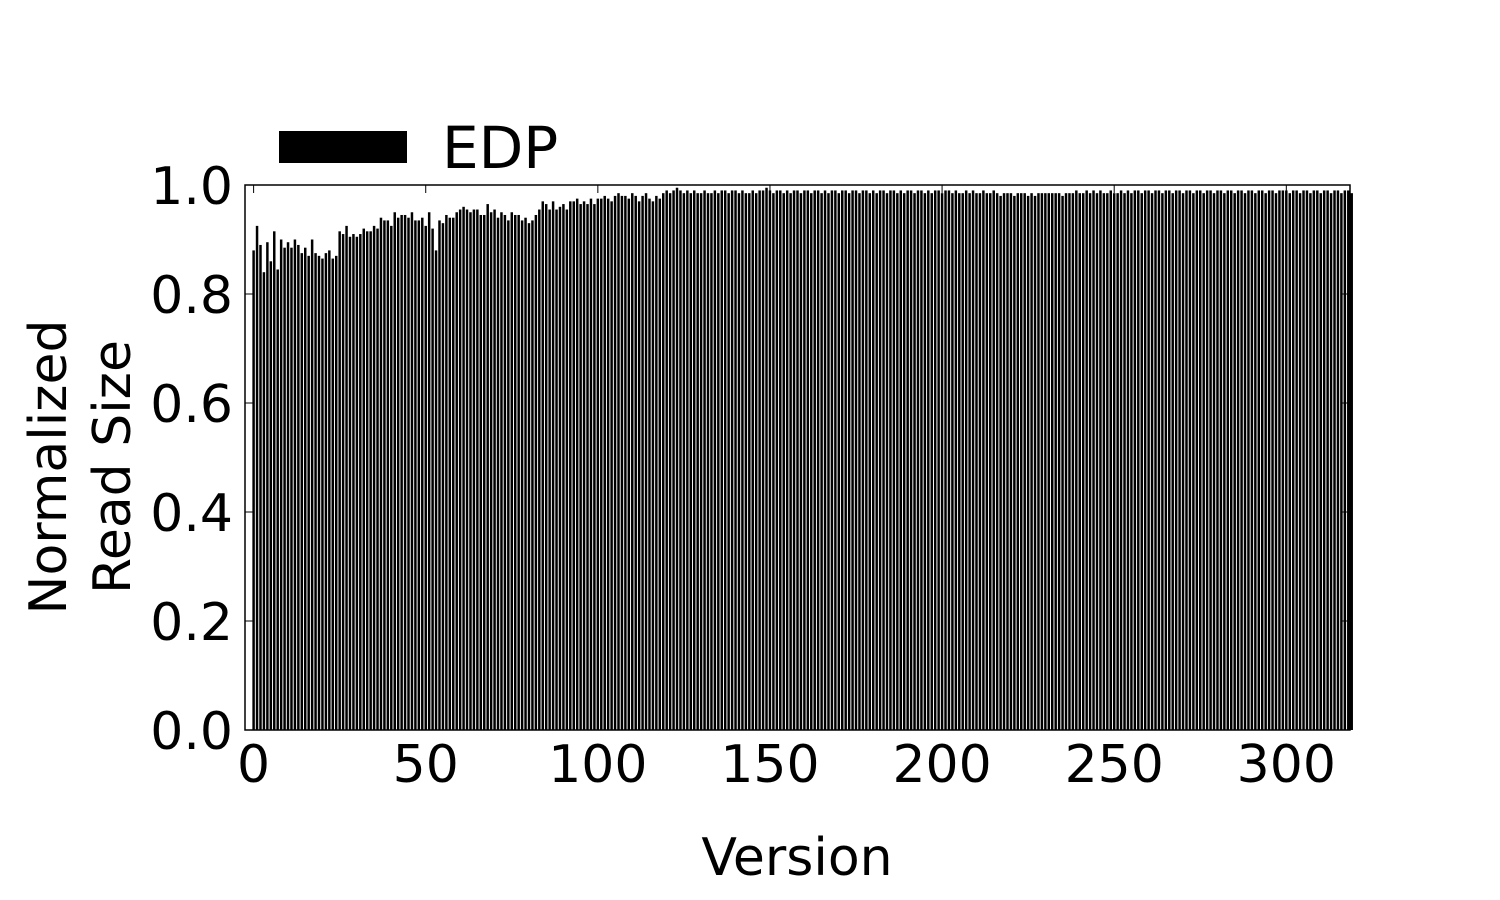 The width and height of the screenshot is (1500, 900). I want to click on x-tick-label: 250, so click(1114, 765).